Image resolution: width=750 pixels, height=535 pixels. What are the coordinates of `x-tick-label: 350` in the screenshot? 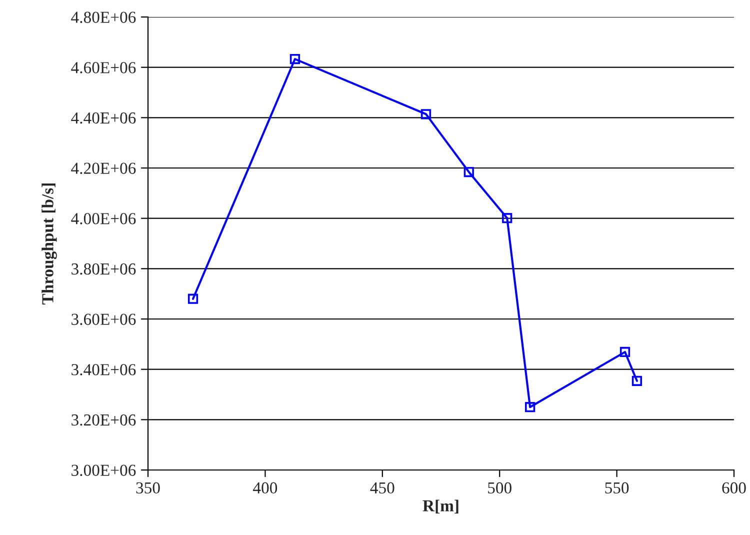 It's located at (148, 488).